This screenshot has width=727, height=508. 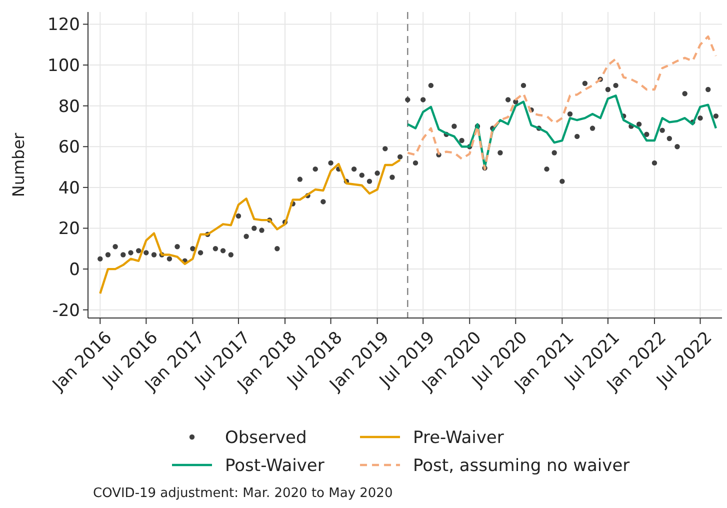 What do you see at coordinates (18, 165) in the screenshot?
I see `y-axis-title: Number` at bounding box center [18, 165].